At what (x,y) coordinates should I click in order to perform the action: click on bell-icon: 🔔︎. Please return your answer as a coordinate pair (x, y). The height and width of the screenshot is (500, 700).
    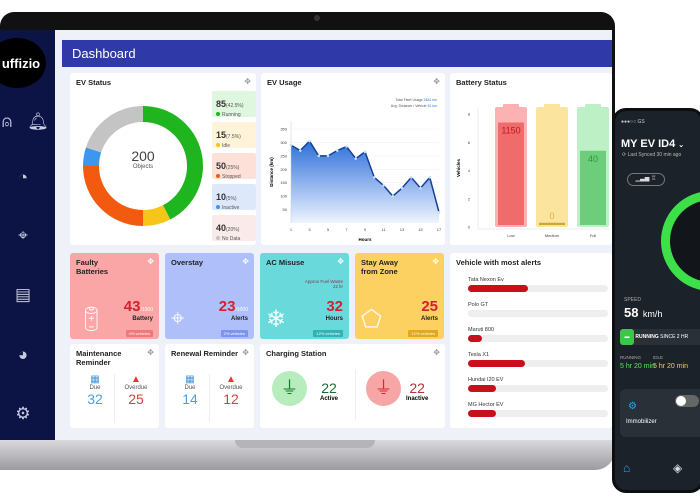
    Looking at the image, I should click on (38, 121).